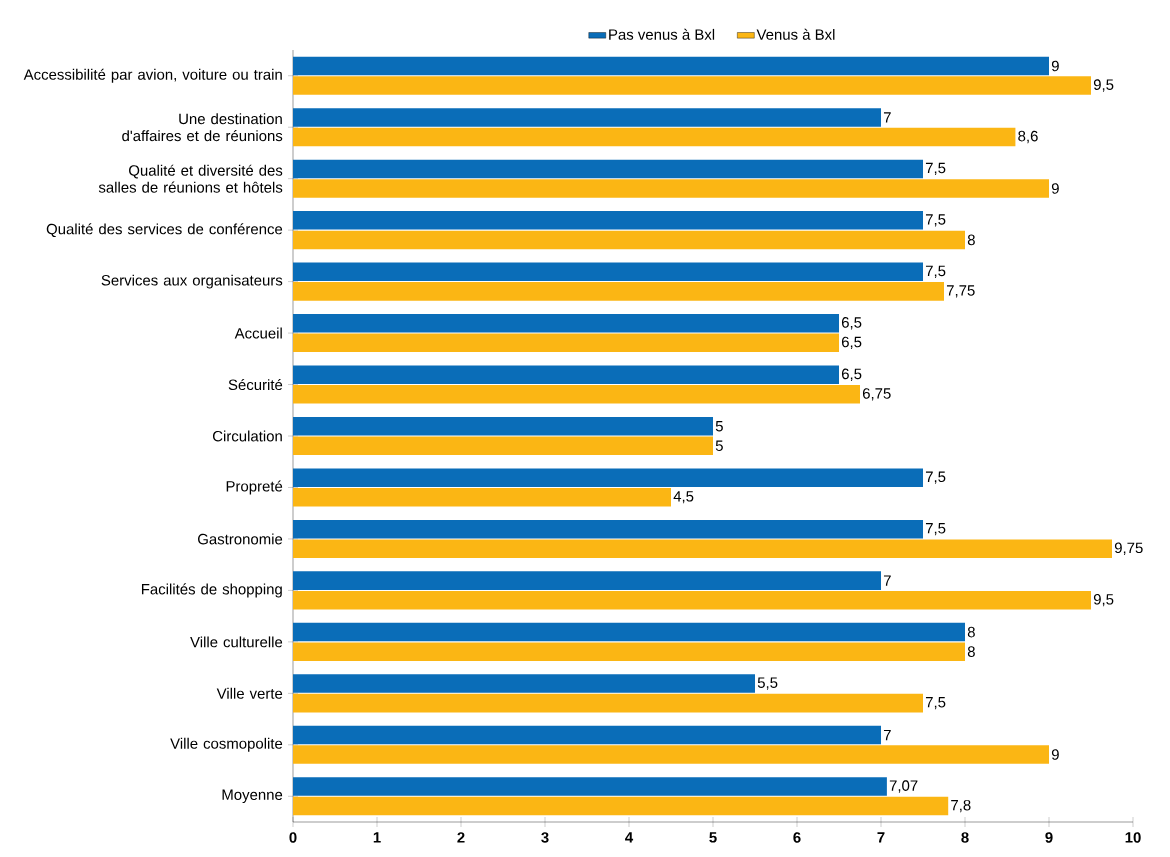 The image size is (1170, 857). What do you see at coordinates (1128, 548) in the screenshot?
I see `data-label: 9,75` at bounding box center [1128, 548].